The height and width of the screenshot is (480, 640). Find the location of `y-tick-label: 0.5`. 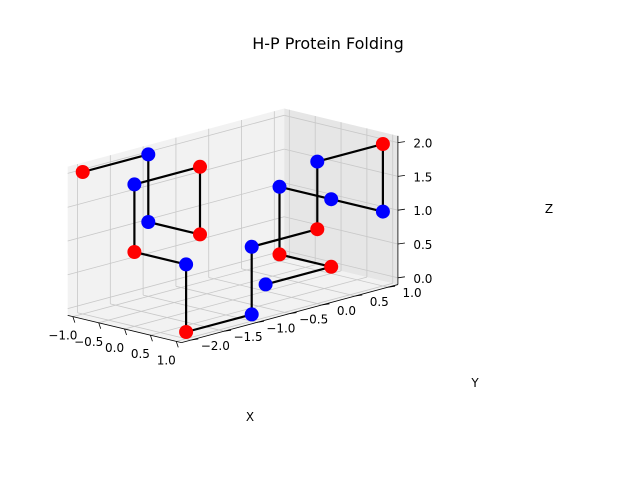

y-tick-label: 0.5 is located at coordinates (379, 302).